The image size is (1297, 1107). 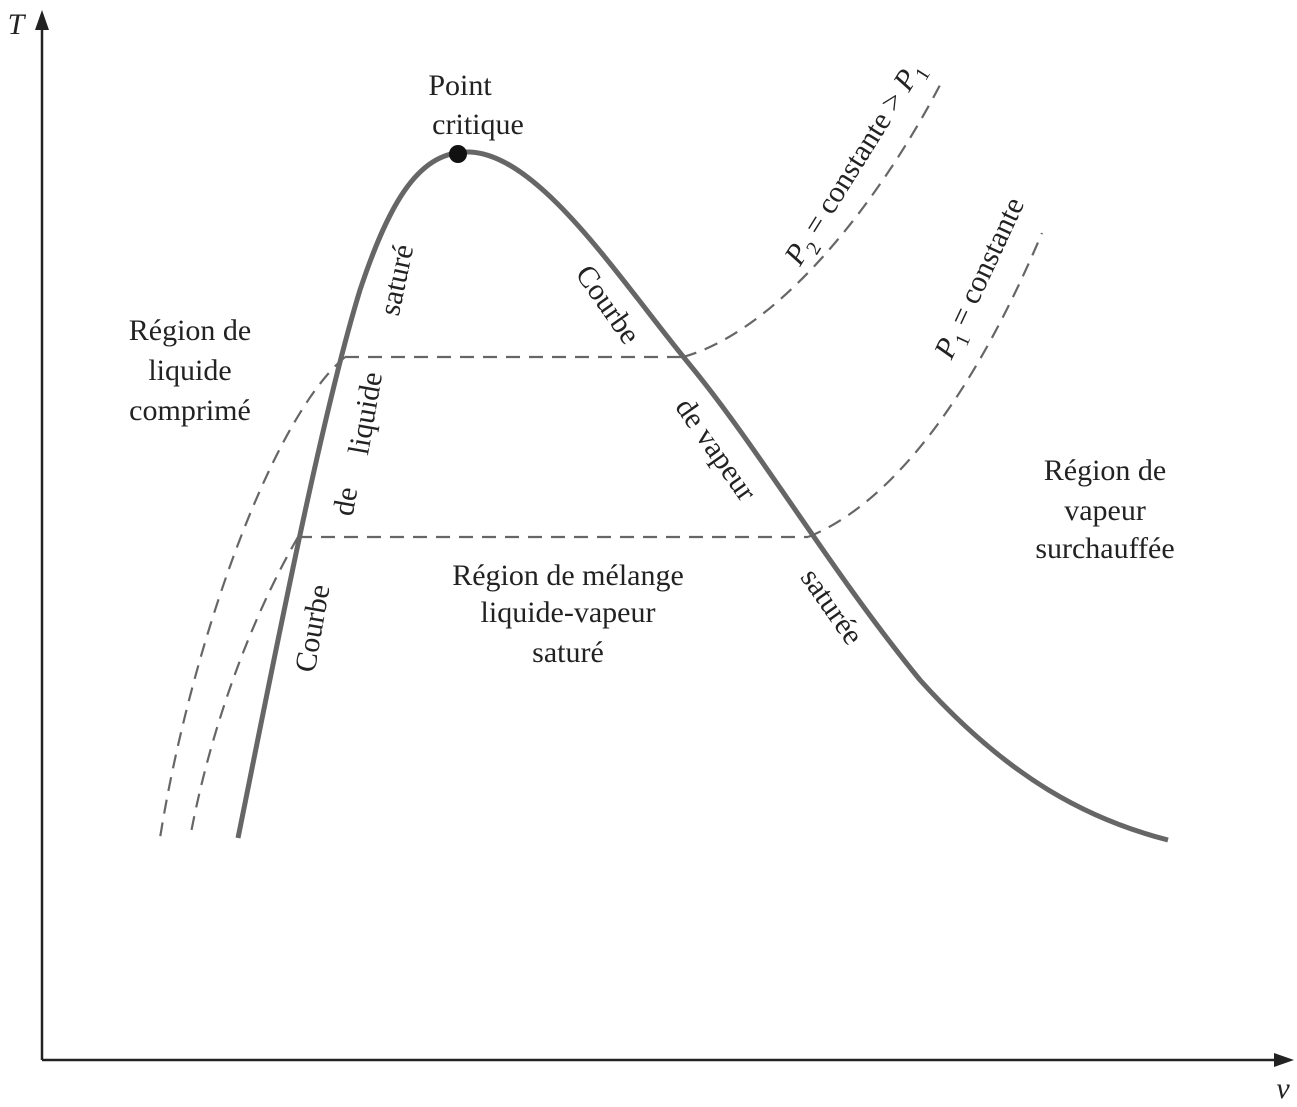 I want to click on region-label: comprimé, so click(x=190, y=410).